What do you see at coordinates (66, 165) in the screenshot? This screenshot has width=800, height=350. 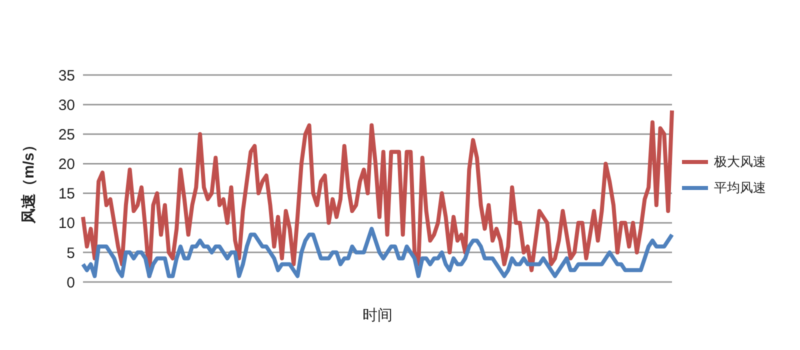 I see `y-tick-label: 20` at bounding box center [66, 165].